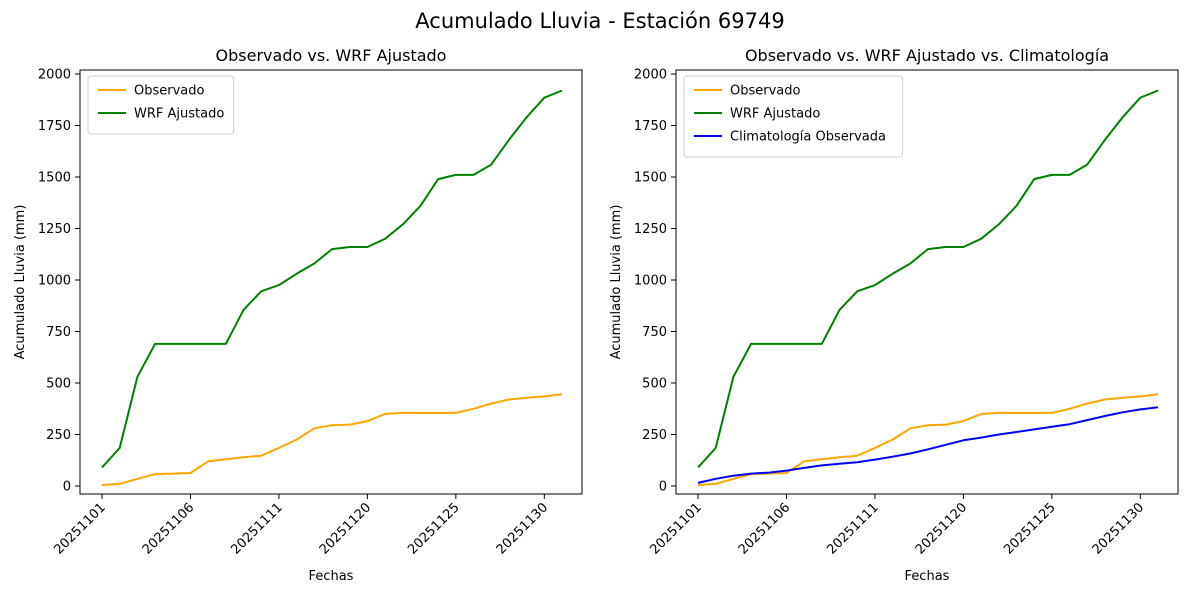 The image size is (1200, 600). I want to click on subplot-title: Observado vs. WRF Ajustado, so click(331, 55).